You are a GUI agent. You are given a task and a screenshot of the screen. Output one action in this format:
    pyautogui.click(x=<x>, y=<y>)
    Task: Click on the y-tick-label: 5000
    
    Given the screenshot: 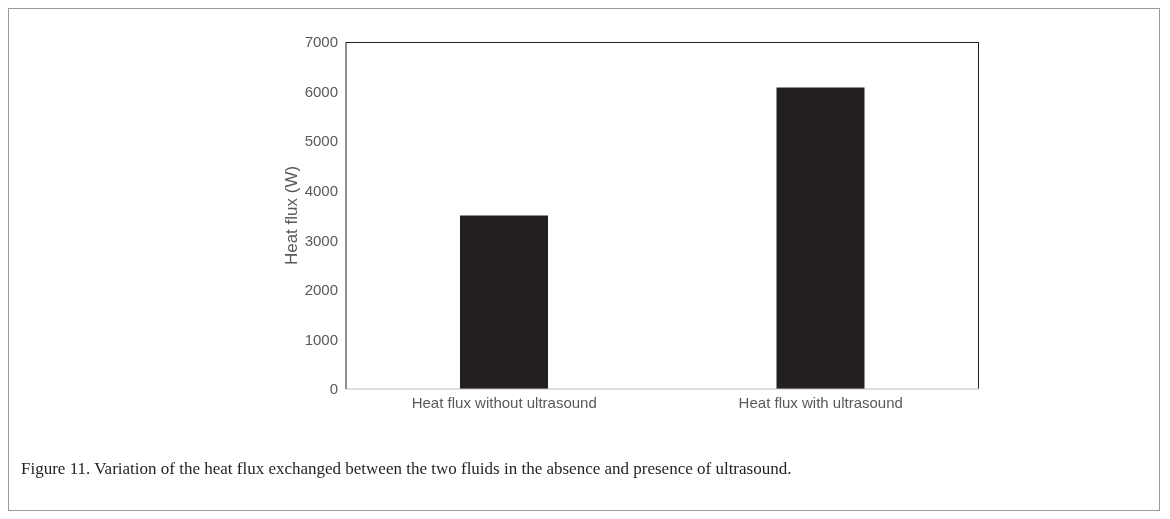 What is the action you would take?
    pyautogui.click(x=321, y=141)
    